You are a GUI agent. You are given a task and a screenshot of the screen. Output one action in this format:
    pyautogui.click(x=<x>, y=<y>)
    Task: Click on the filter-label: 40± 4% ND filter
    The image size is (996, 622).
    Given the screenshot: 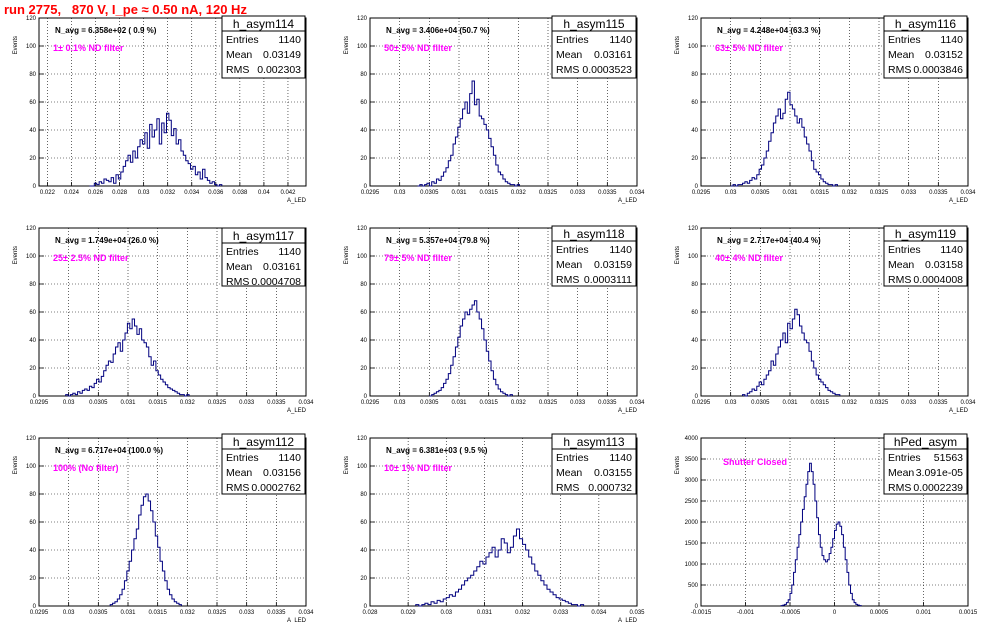 What is the action you would take?
    pyautogui.click(x=749, y=258)
    